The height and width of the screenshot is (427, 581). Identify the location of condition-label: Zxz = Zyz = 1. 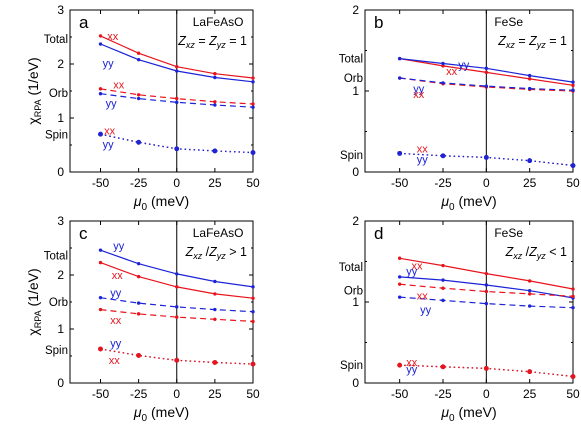
(532, 42).